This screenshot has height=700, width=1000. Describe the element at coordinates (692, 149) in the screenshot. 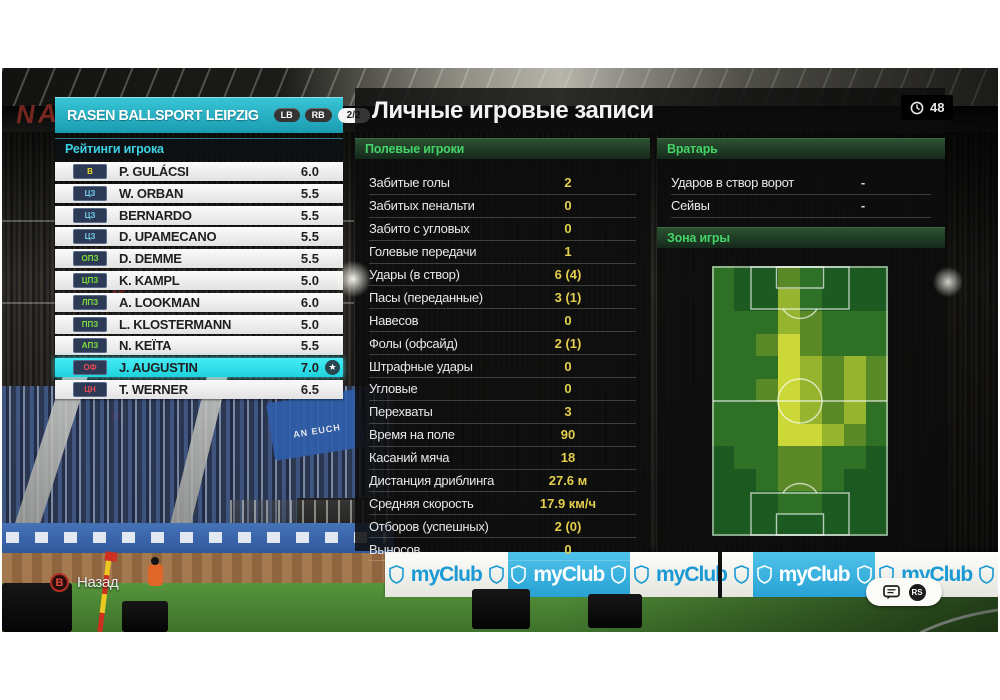

I see `goalkeeper-title: Вратарь` at that location.